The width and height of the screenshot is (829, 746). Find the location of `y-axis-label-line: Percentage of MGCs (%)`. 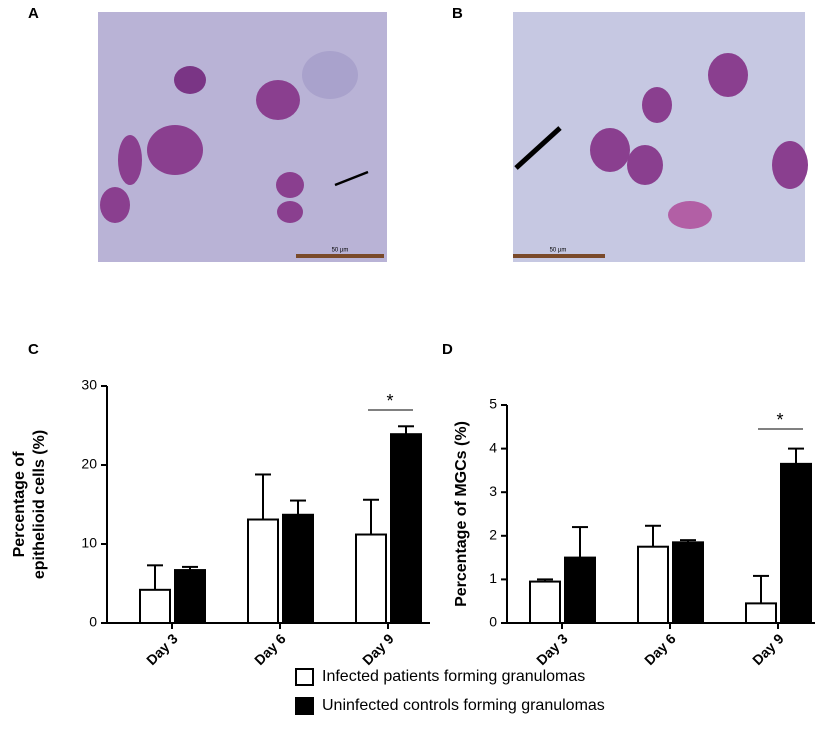

y-axis-label-line: Percentage of MGCs (%) is located at coordinates (461, 514).